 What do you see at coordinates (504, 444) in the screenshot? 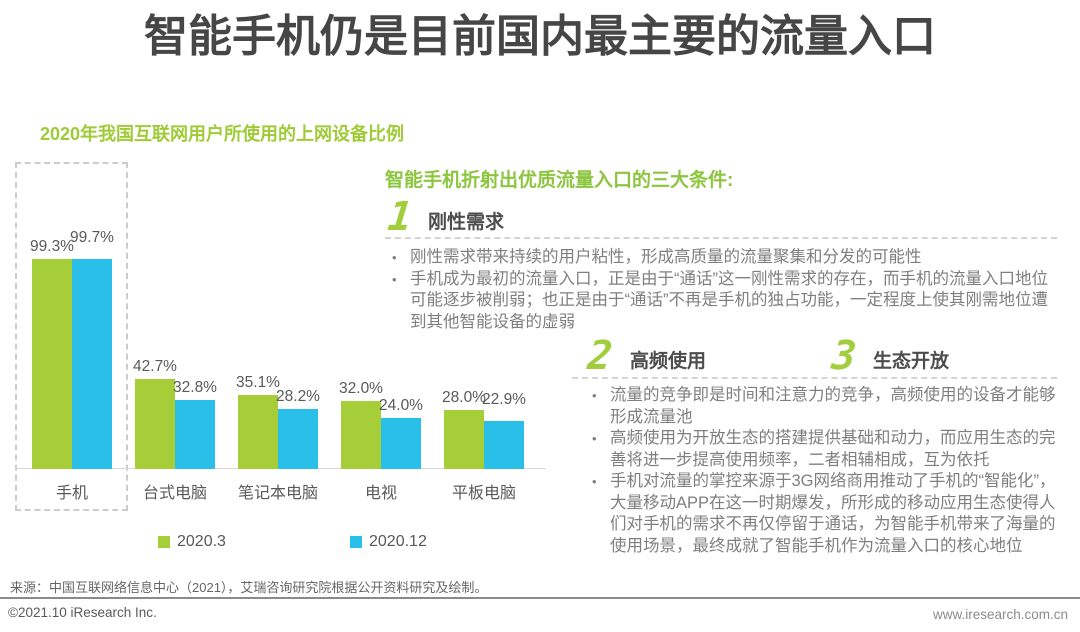
I see `bar-2020.12-平板电脑` at bounding box center [504, 444].